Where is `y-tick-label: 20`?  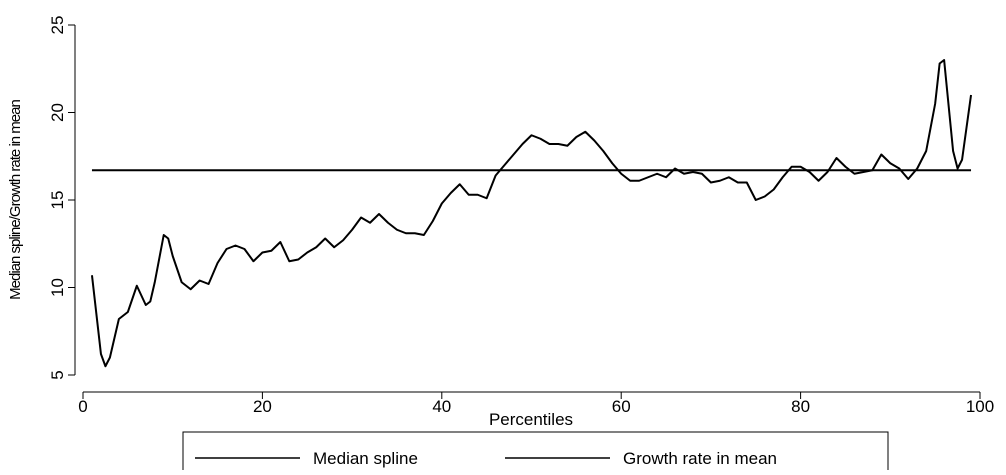 y-tick-label: 20 is located at coordinates (57, 112).